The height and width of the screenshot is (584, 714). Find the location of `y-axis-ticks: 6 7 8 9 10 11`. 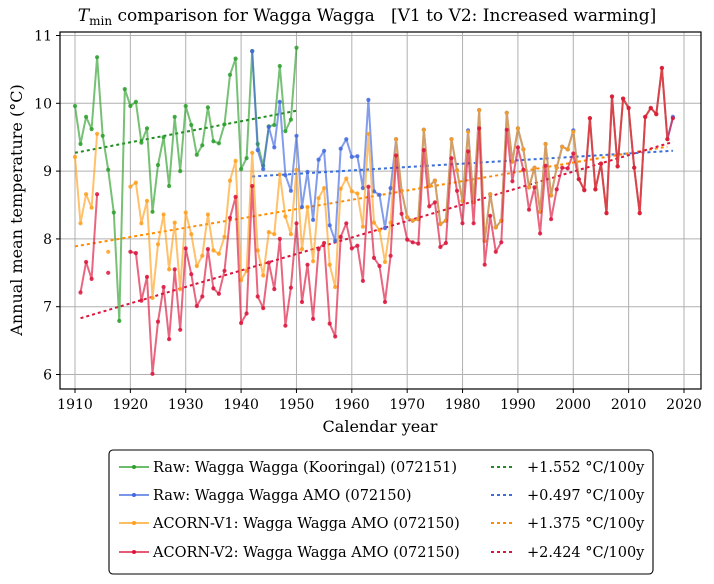

y-axis-ticks: 6 7 8 9 10 11 is located at coordinates (47, 206).